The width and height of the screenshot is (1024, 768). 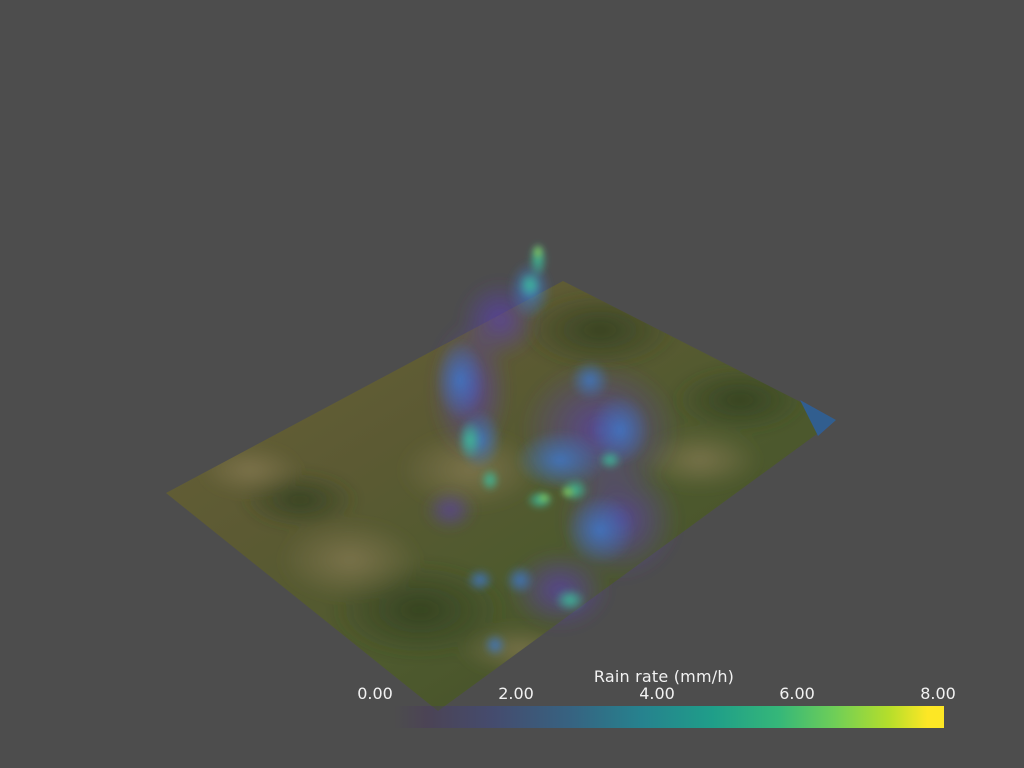 What do you see at coordinates (669, 717) in the screenshot?
I see `colorbar-gradient` at bounding box center [669, 717].